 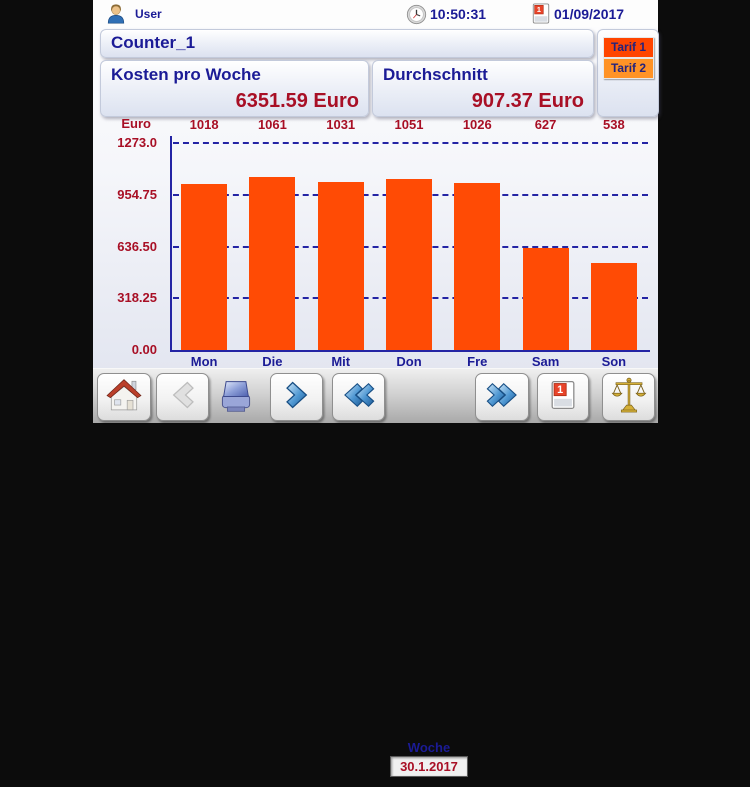 What do you see at coordinates (341, 361) in the screenshot?
I see `x-tick-label: Mit` at bounding box center [341, 361].